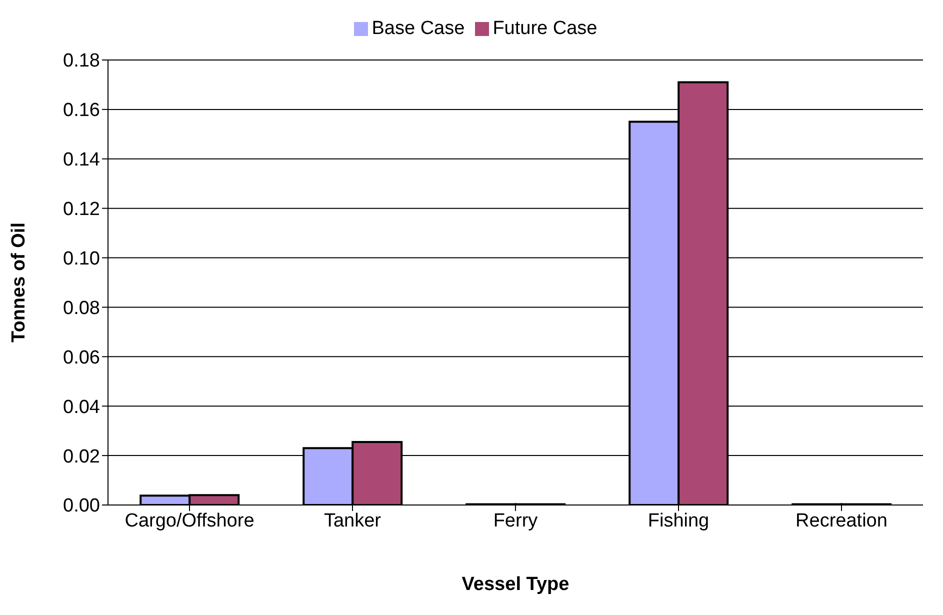 The image size is (943, 615). Describe the element at coordinates (353, 521) in the screenshot. I see `x-tick-label: Tanker` at that location.